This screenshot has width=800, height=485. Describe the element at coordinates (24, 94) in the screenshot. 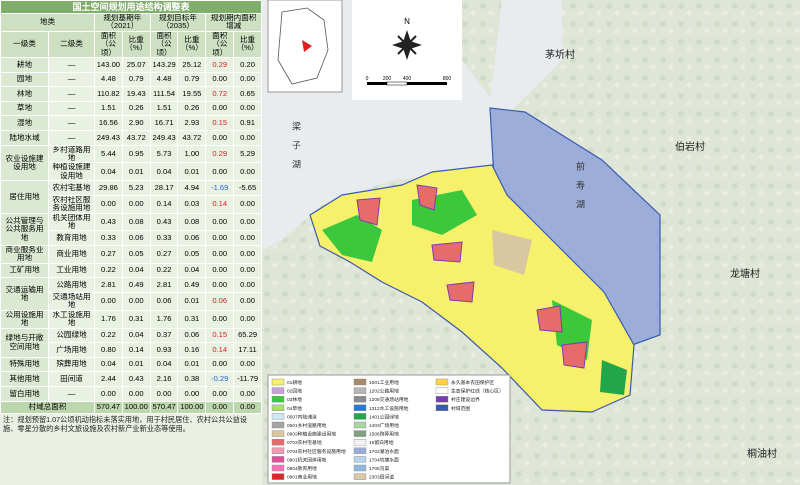

I see `category-cell: 林地` at that location.